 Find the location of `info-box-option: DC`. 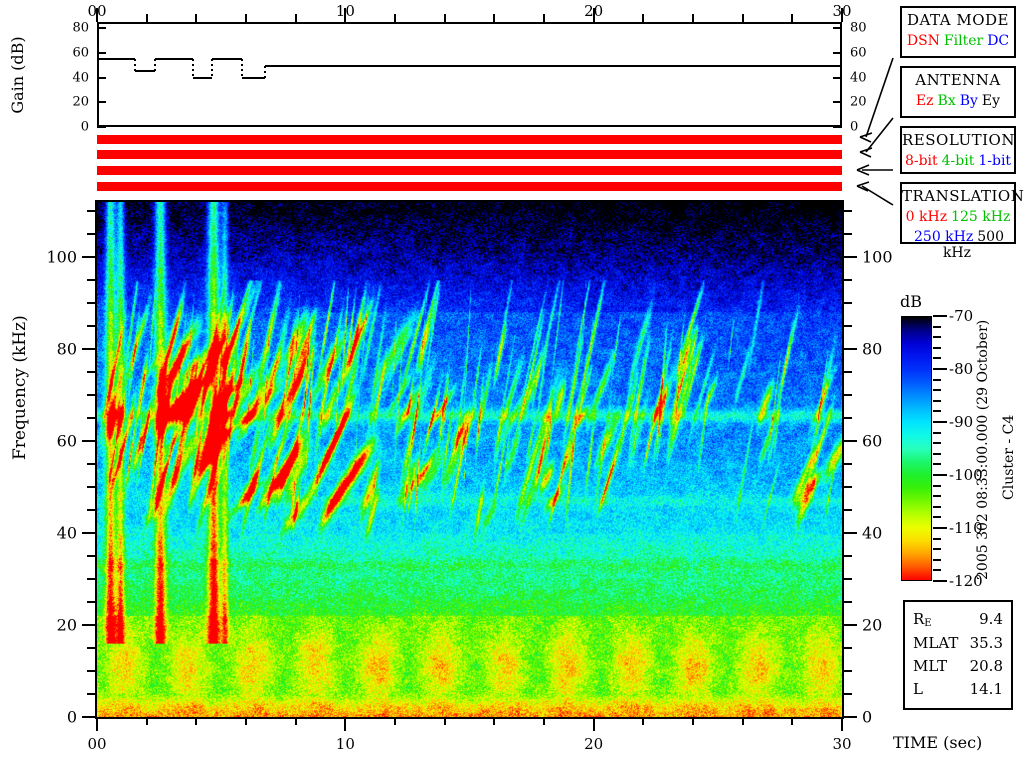

info-box-option: DC is located at coordinates (998, 41).